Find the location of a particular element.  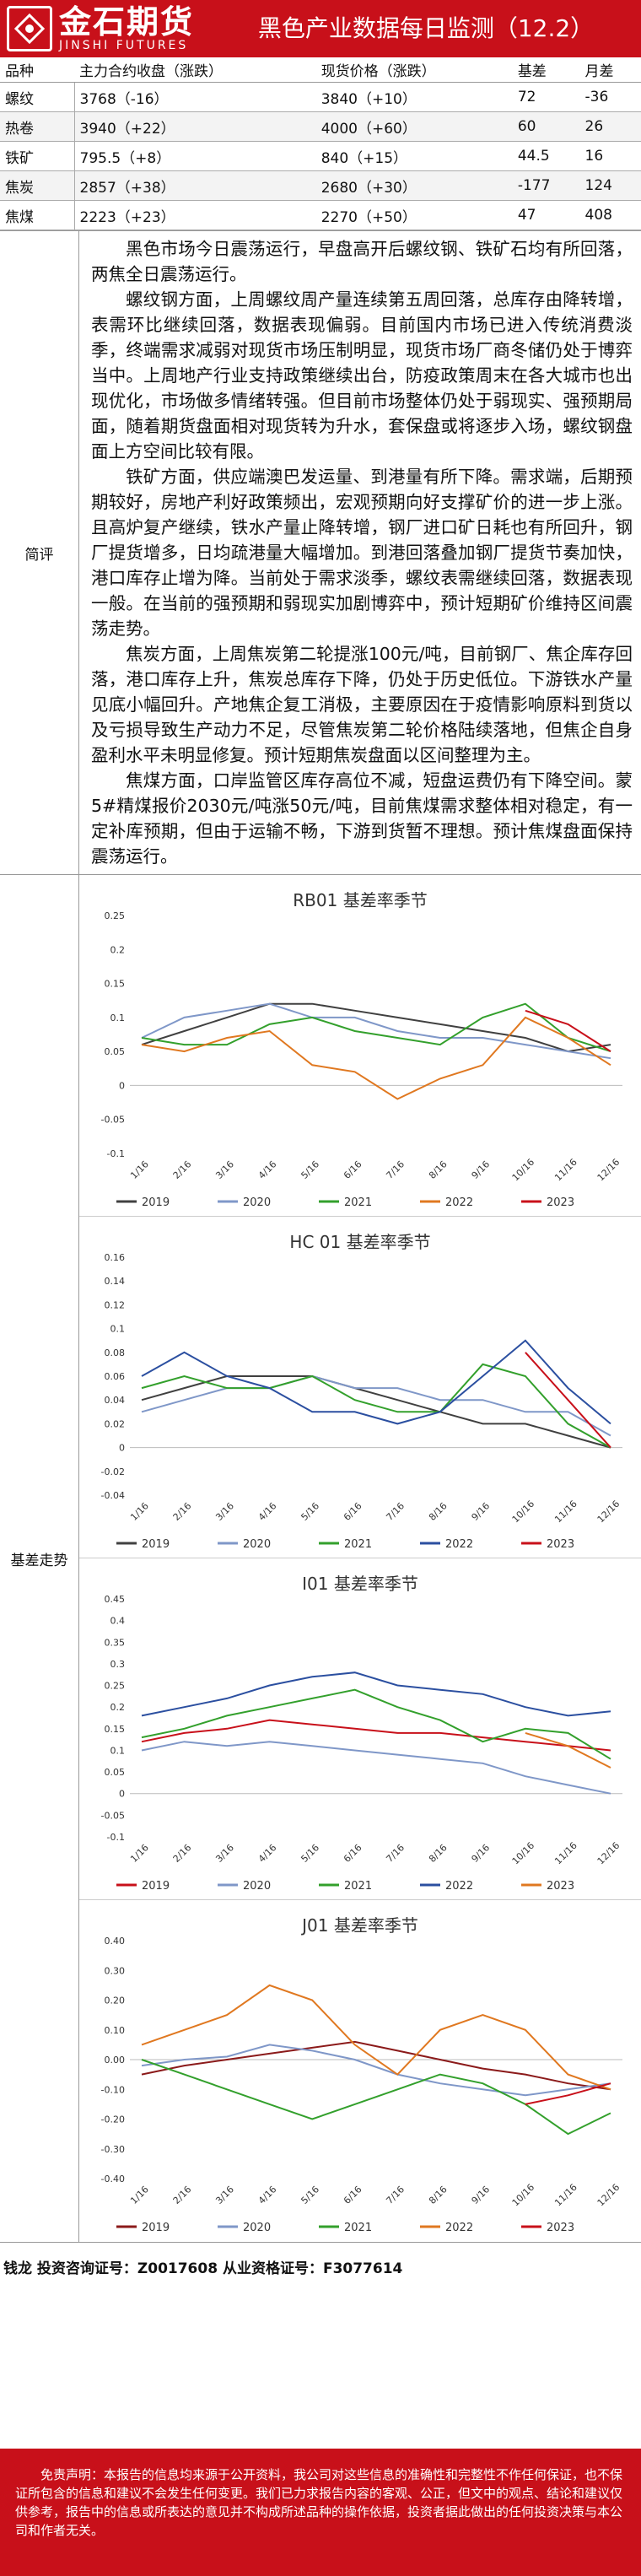

y-tick-label: 0.14 is located at coordinates (115, 1281).